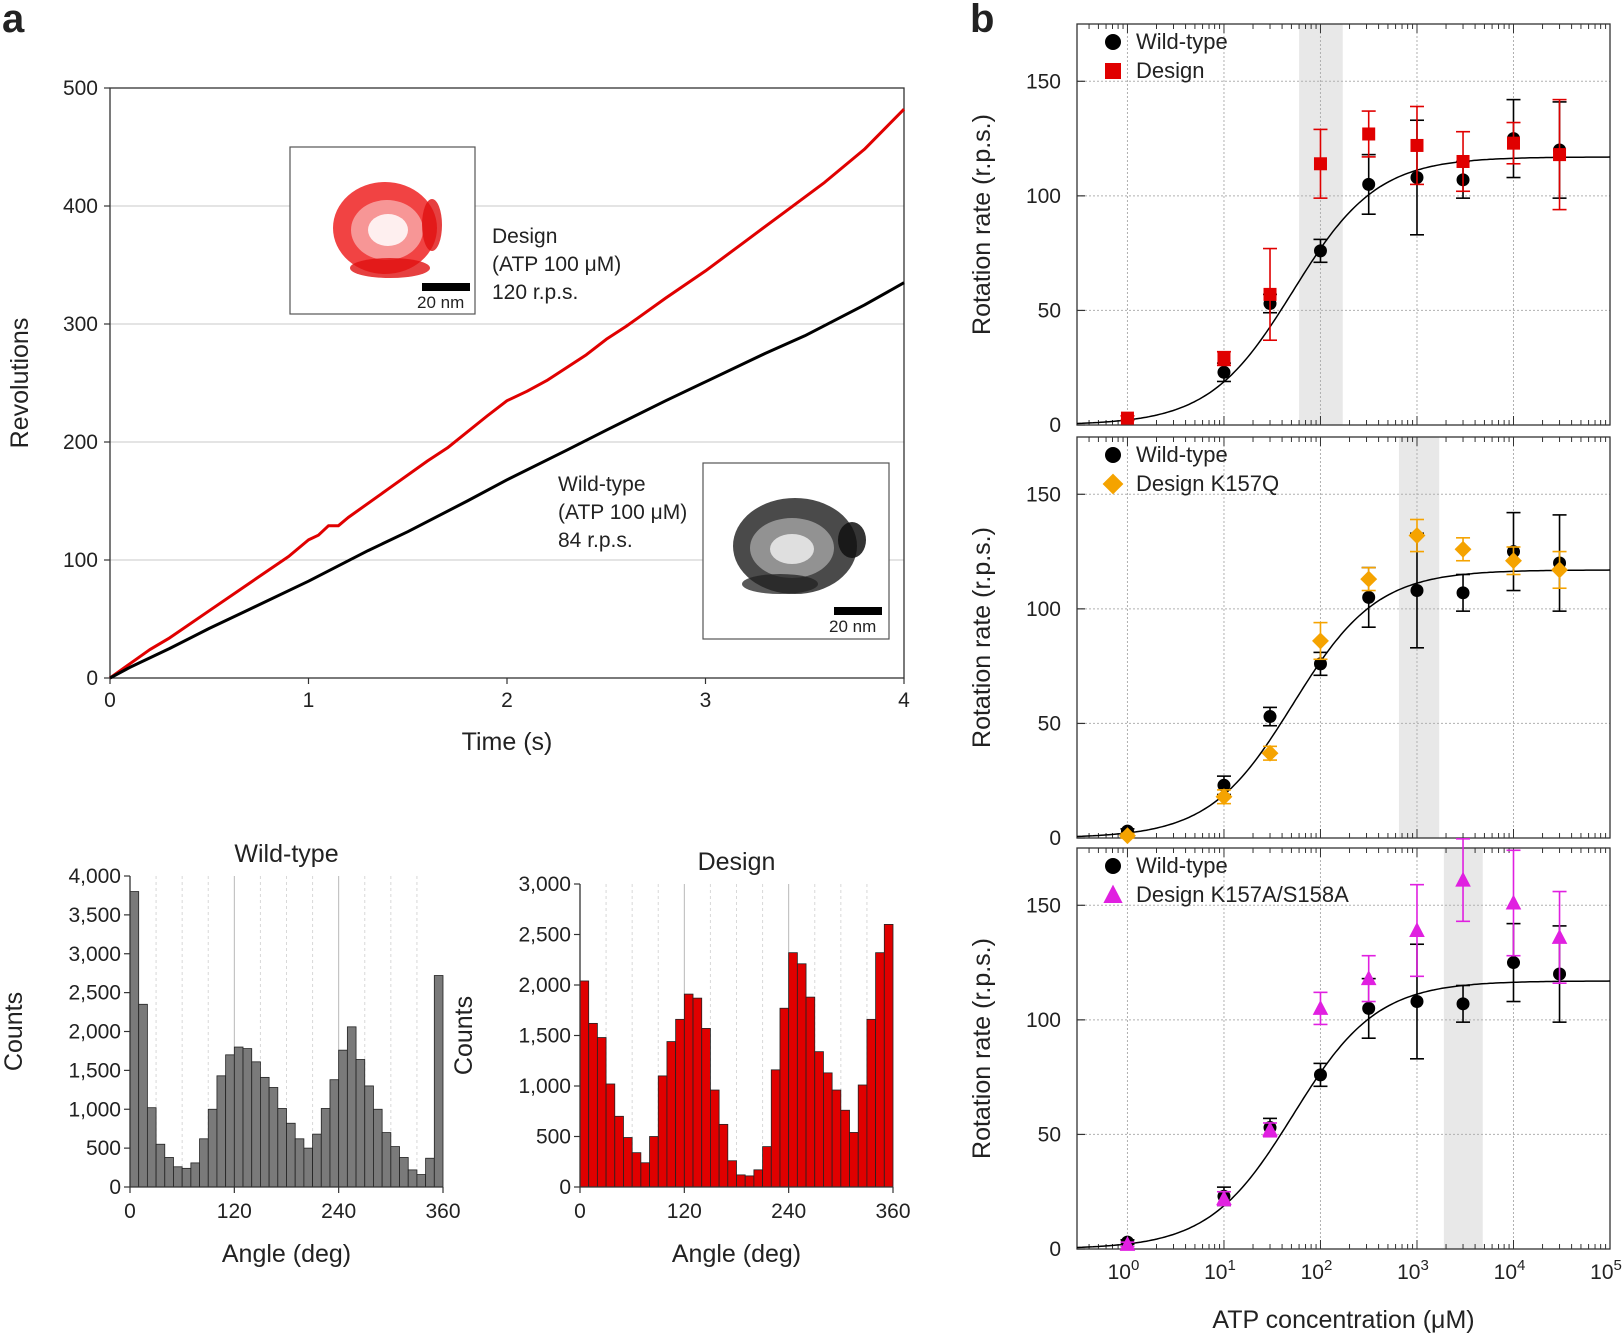 The width and height of the screenshot is (1622, 1344). Describe the element at coordinates (724, 551) in the screenshot. I see `wildtype-annotation: 20 nm Wild-type (ATP 100 μM) 84 r.p.s.` at that location.